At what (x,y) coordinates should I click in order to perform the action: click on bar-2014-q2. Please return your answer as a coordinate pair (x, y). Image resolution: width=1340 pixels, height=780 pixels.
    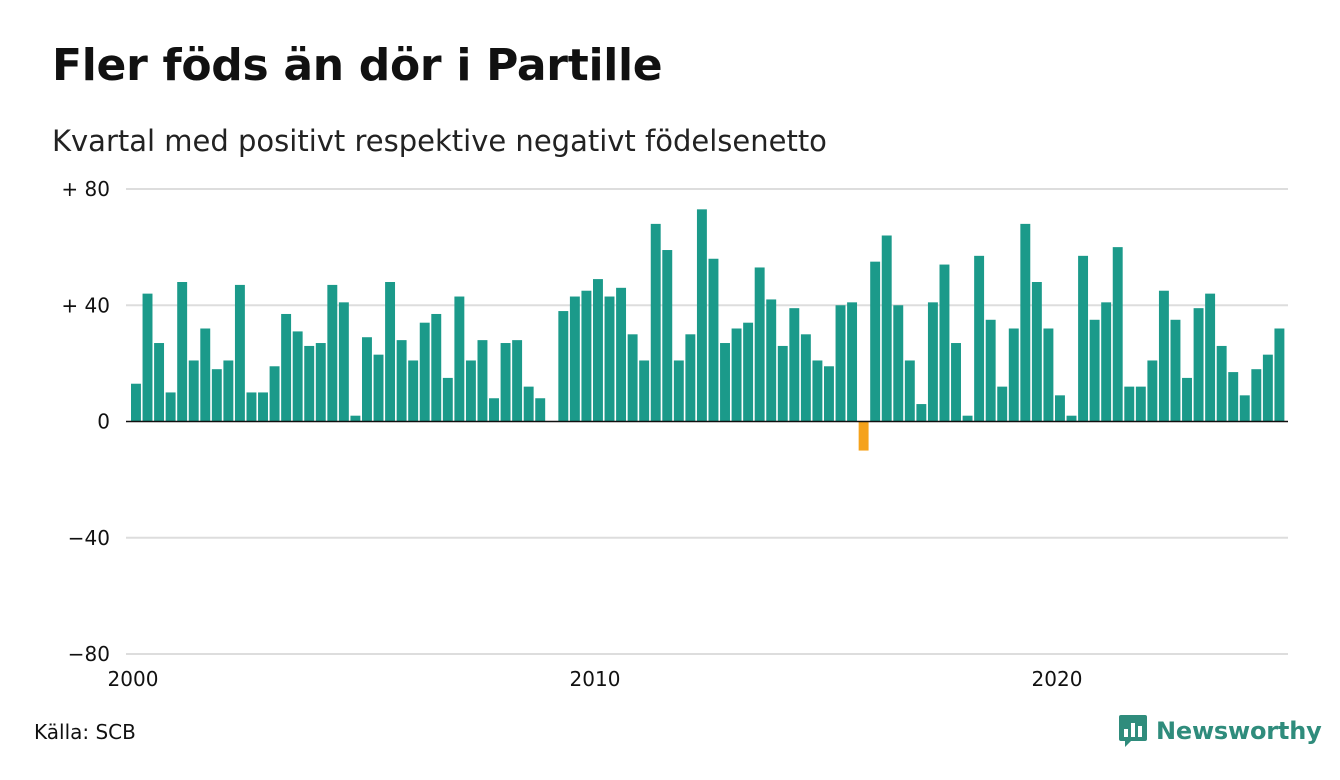
    Looking at the image, I should click on (794, 365).